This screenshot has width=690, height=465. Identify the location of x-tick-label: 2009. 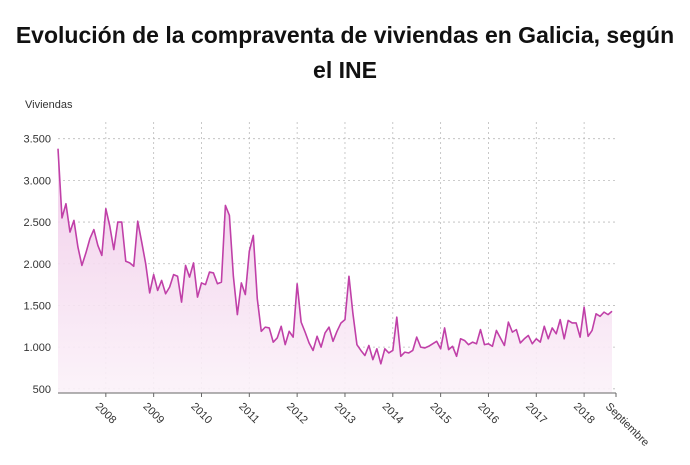
(154, 414).